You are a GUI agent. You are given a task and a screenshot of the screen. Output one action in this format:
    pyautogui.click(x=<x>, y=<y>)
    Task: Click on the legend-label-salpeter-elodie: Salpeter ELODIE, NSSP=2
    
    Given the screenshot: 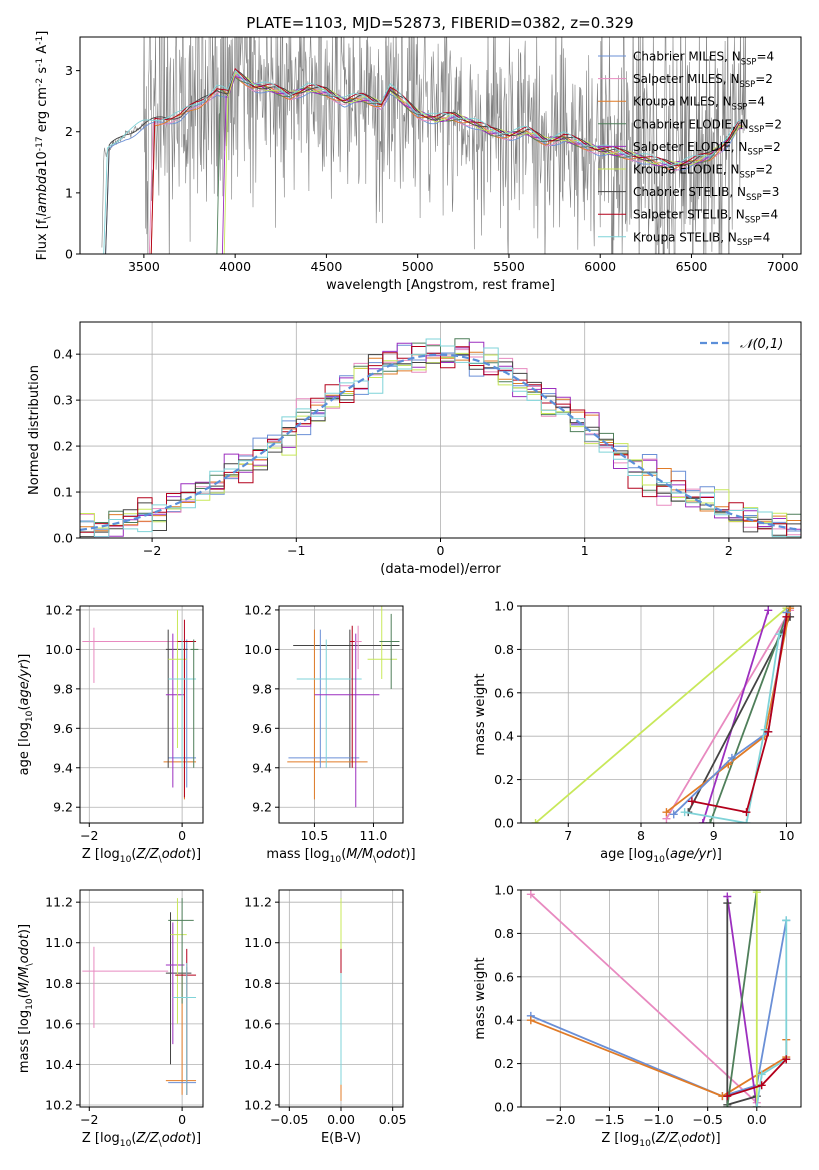 What is the action you would take?
    pyautogui.click(x=707, y=148)
    